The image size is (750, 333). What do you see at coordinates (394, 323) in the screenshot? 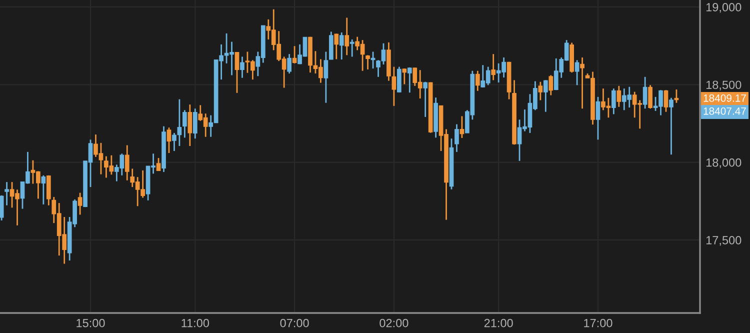
I see `x-tick-label: 02:00` at bounding box center [394, 323].